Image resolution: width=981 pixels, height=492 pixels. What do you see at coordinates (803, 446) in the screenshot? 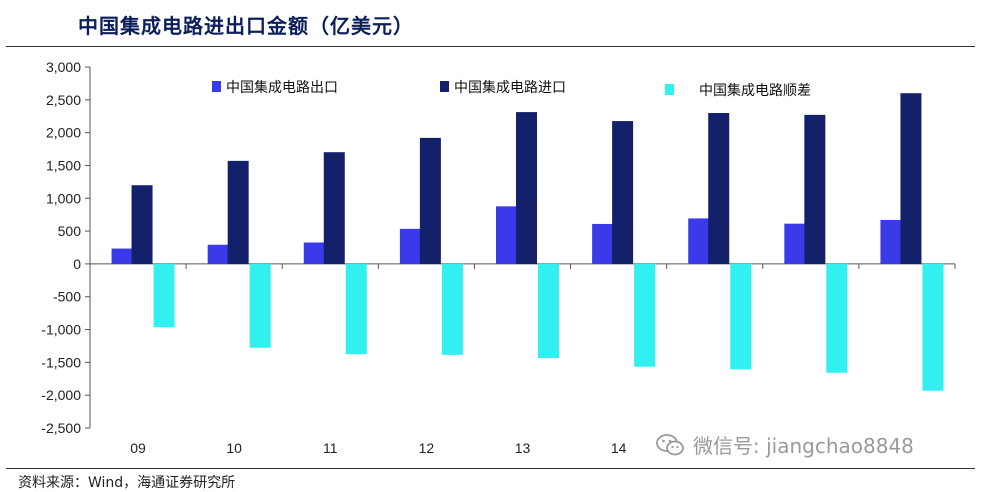
I see `watermark-text: 微信号: jiangchao8848` at bounding box center [803, 446].